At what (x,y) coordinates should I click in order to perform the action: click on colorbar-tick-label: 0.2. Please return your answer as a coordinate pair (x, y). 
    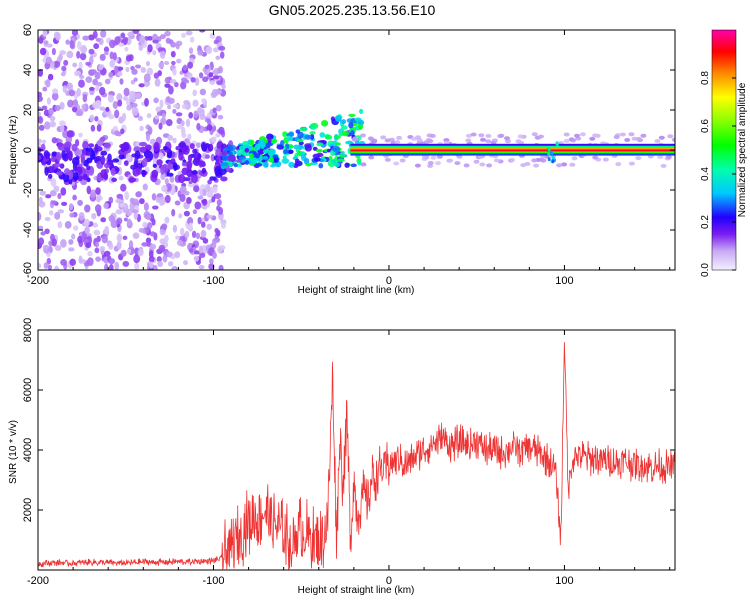
    Looking at the image, I should click on (705, 222).